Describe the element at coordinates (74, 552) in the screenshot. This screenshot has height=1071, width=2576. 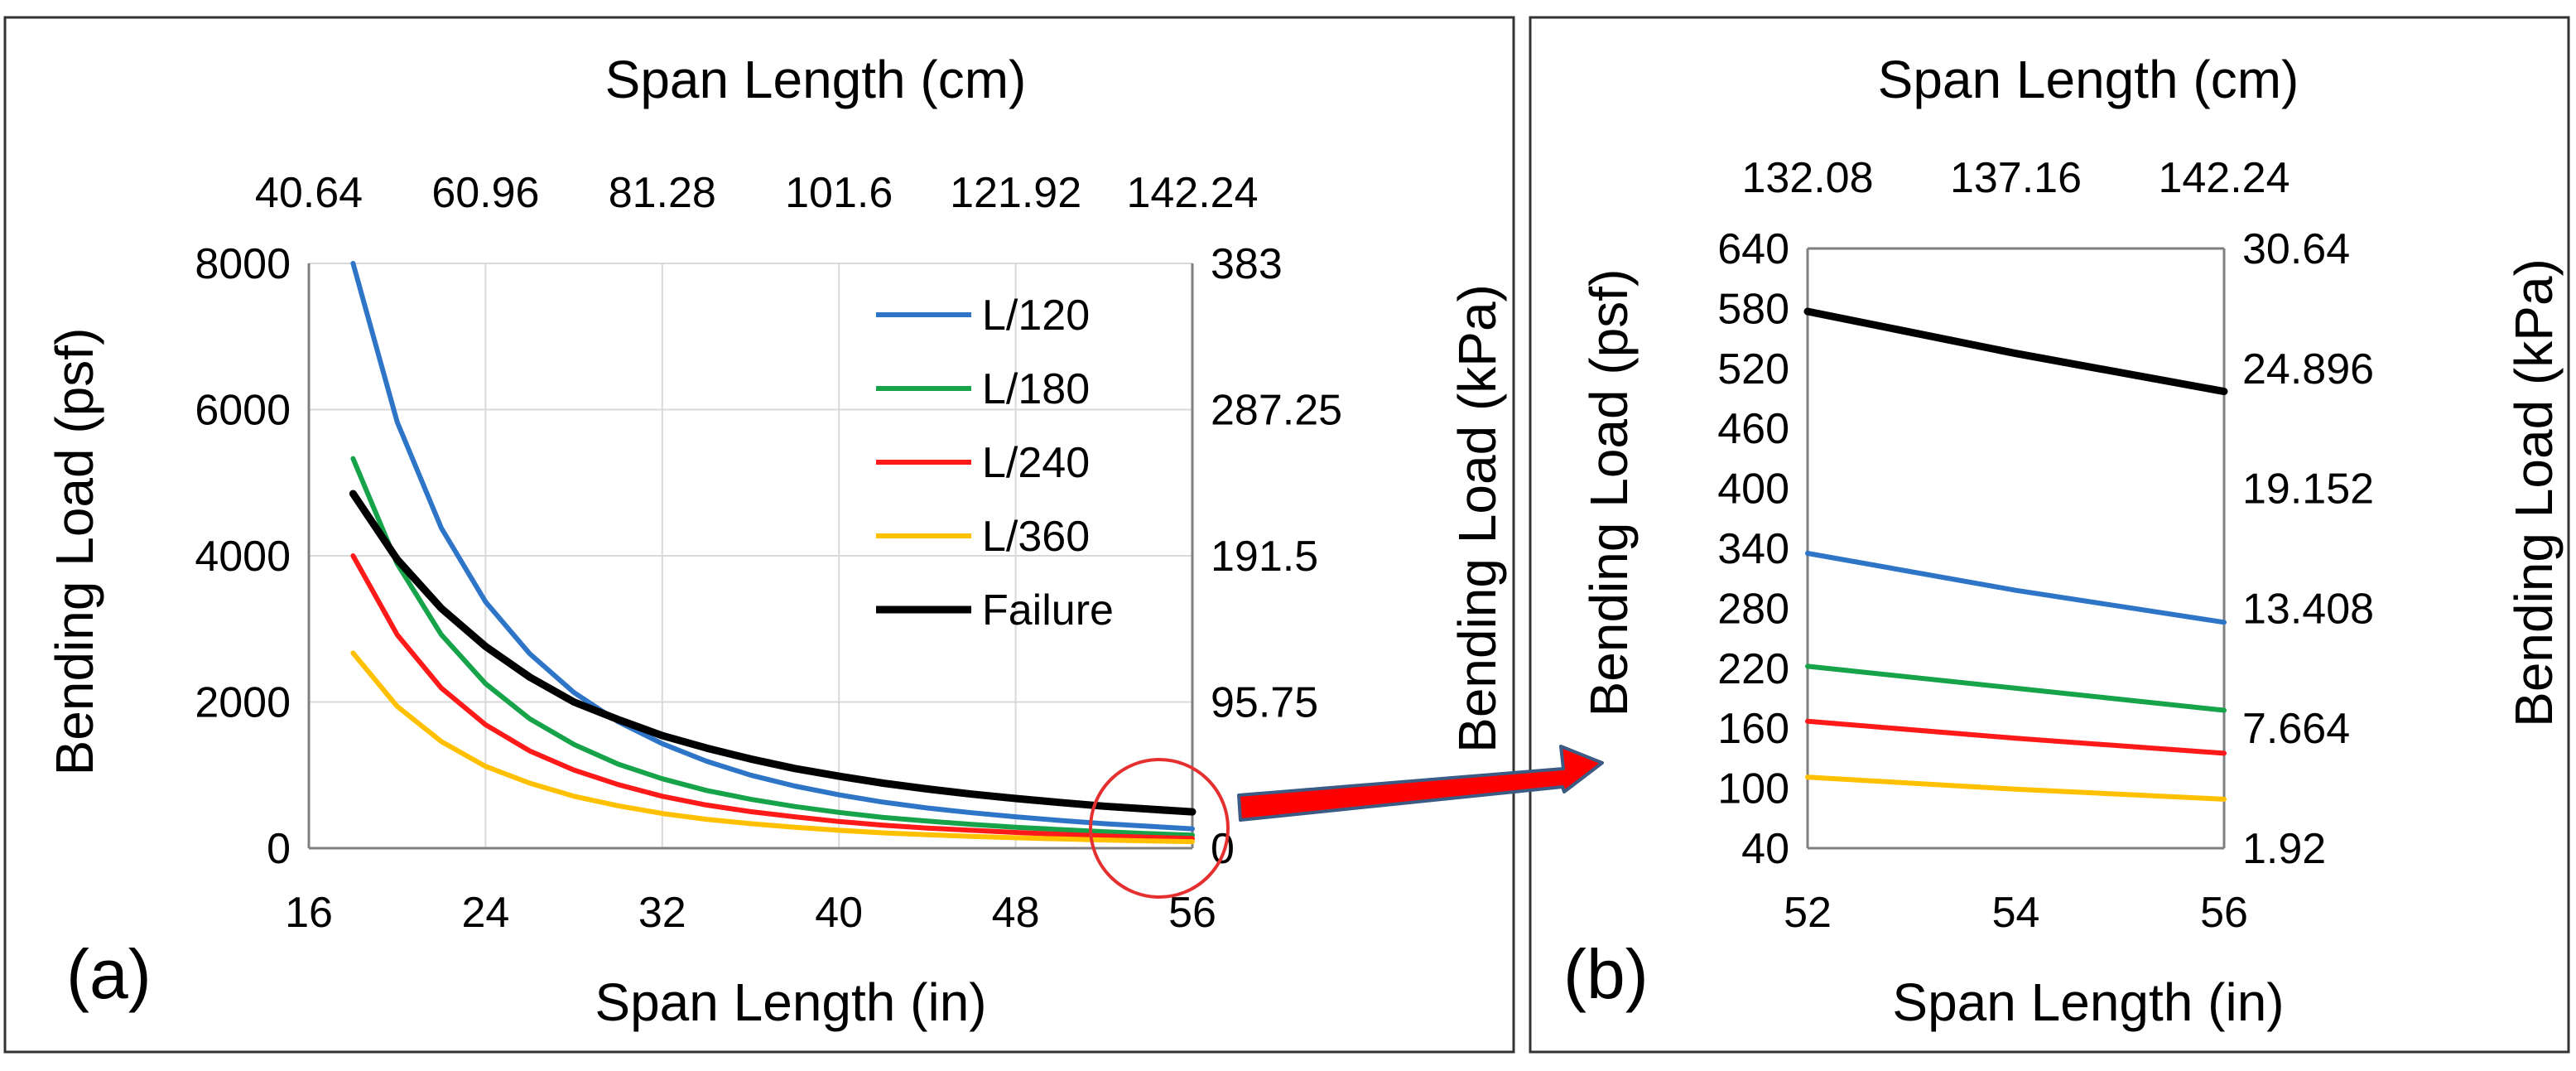
I see `chart-a-ylabel: Bending Load (psf)` at that location.